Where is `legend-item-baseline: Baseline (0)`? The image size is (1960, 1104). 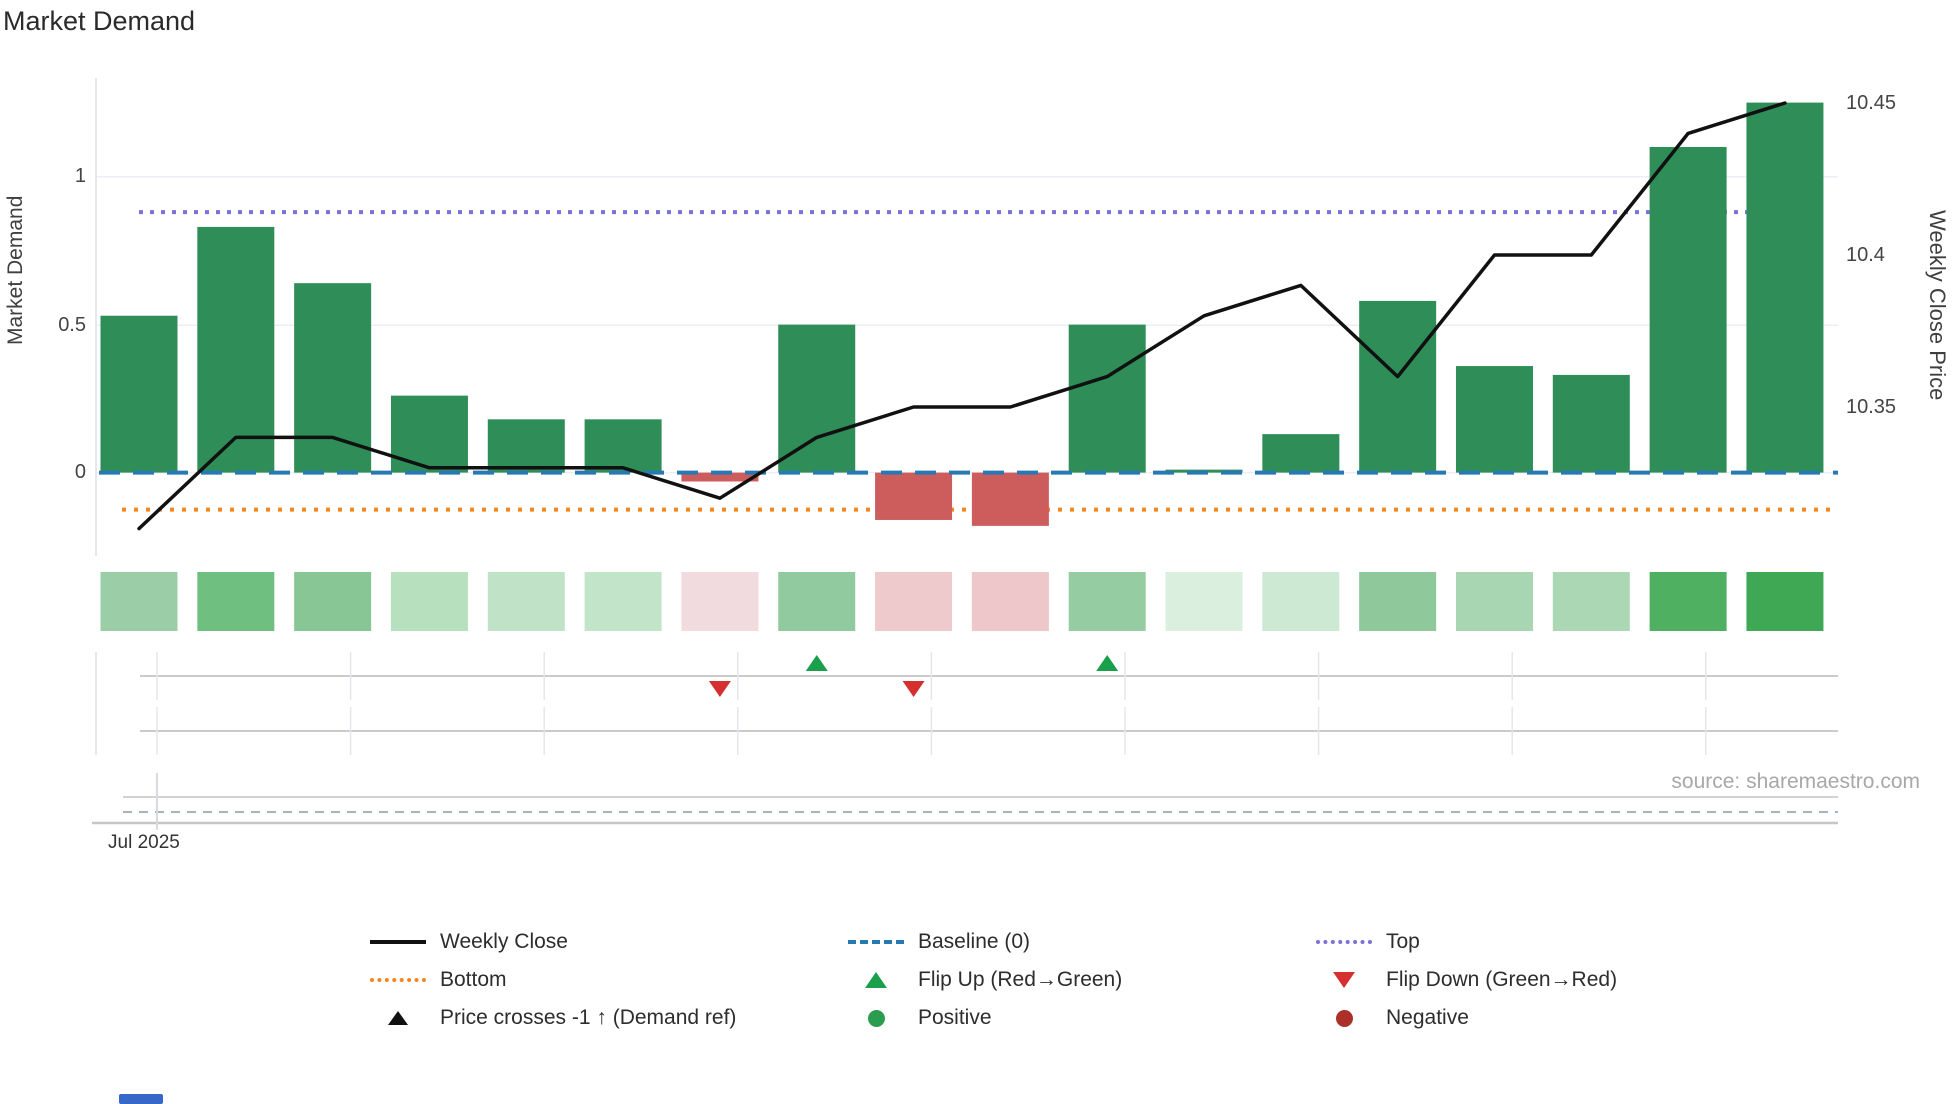
legend-item-baseline: Baseline (0) is located at coordinates (939, 942).